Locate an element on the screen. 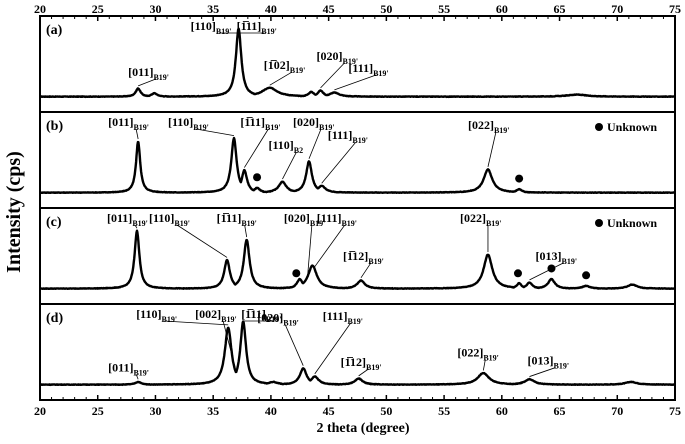 The image size is (685, 444). x-tick-label-bottom: 20 is located at coordinates (40, 411).